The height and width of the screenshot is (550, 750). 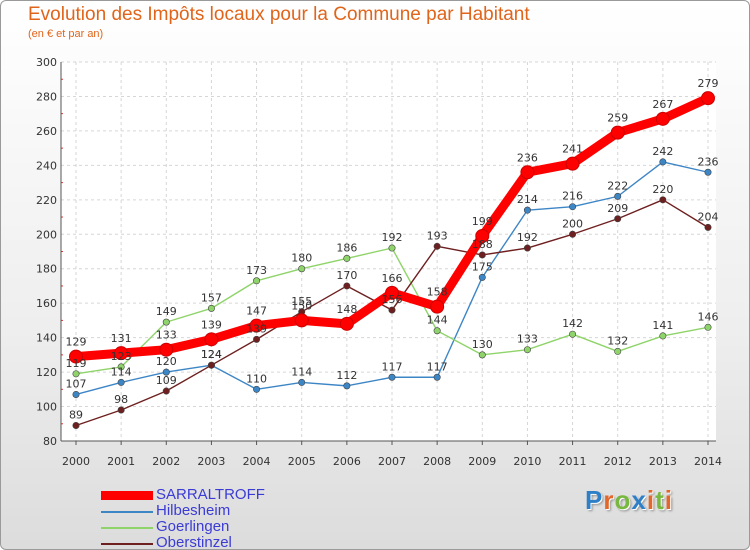 What do you see at coordinates (211, 495) in the screenshot?
I see `legend-item-sarraltroff: SARRALTROFF` at bounding box center [211, 495].